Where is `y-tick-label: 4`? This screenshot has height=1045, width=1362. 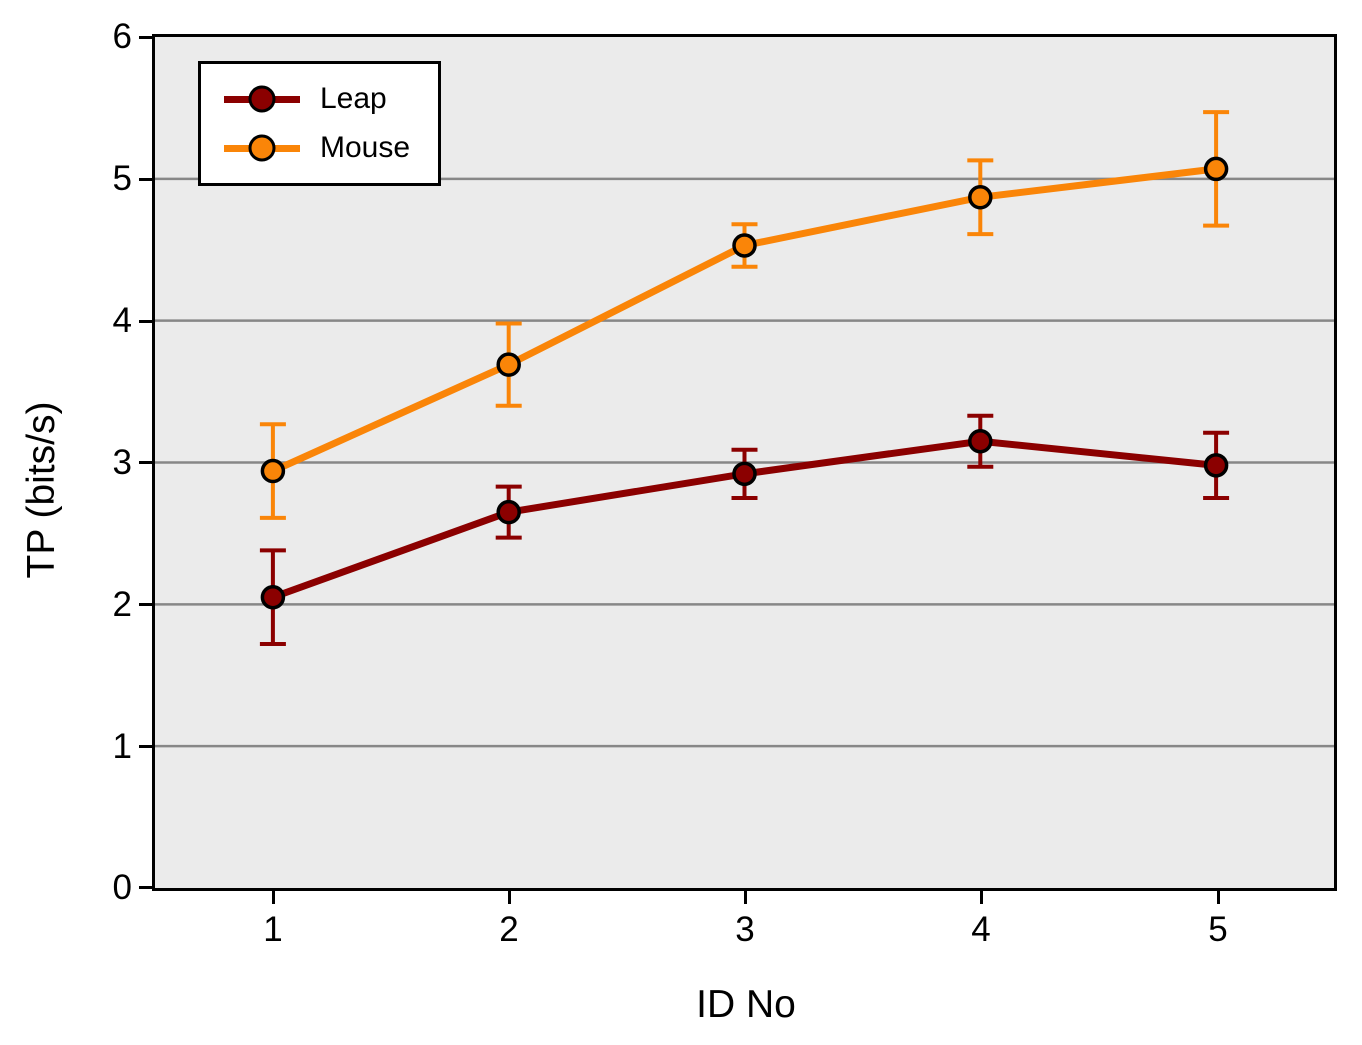
y-tick-label: 4 is located at coordinates (122, 320).